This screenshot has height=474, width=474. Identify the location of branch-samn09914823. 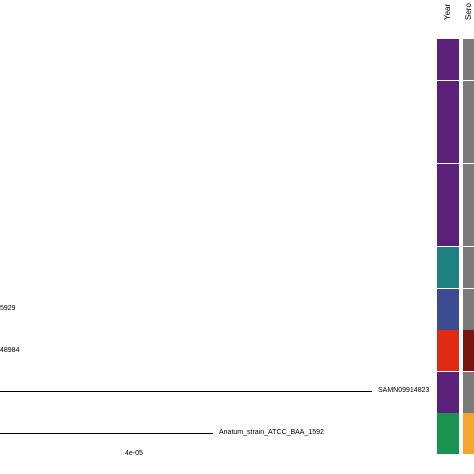
(186, 391).